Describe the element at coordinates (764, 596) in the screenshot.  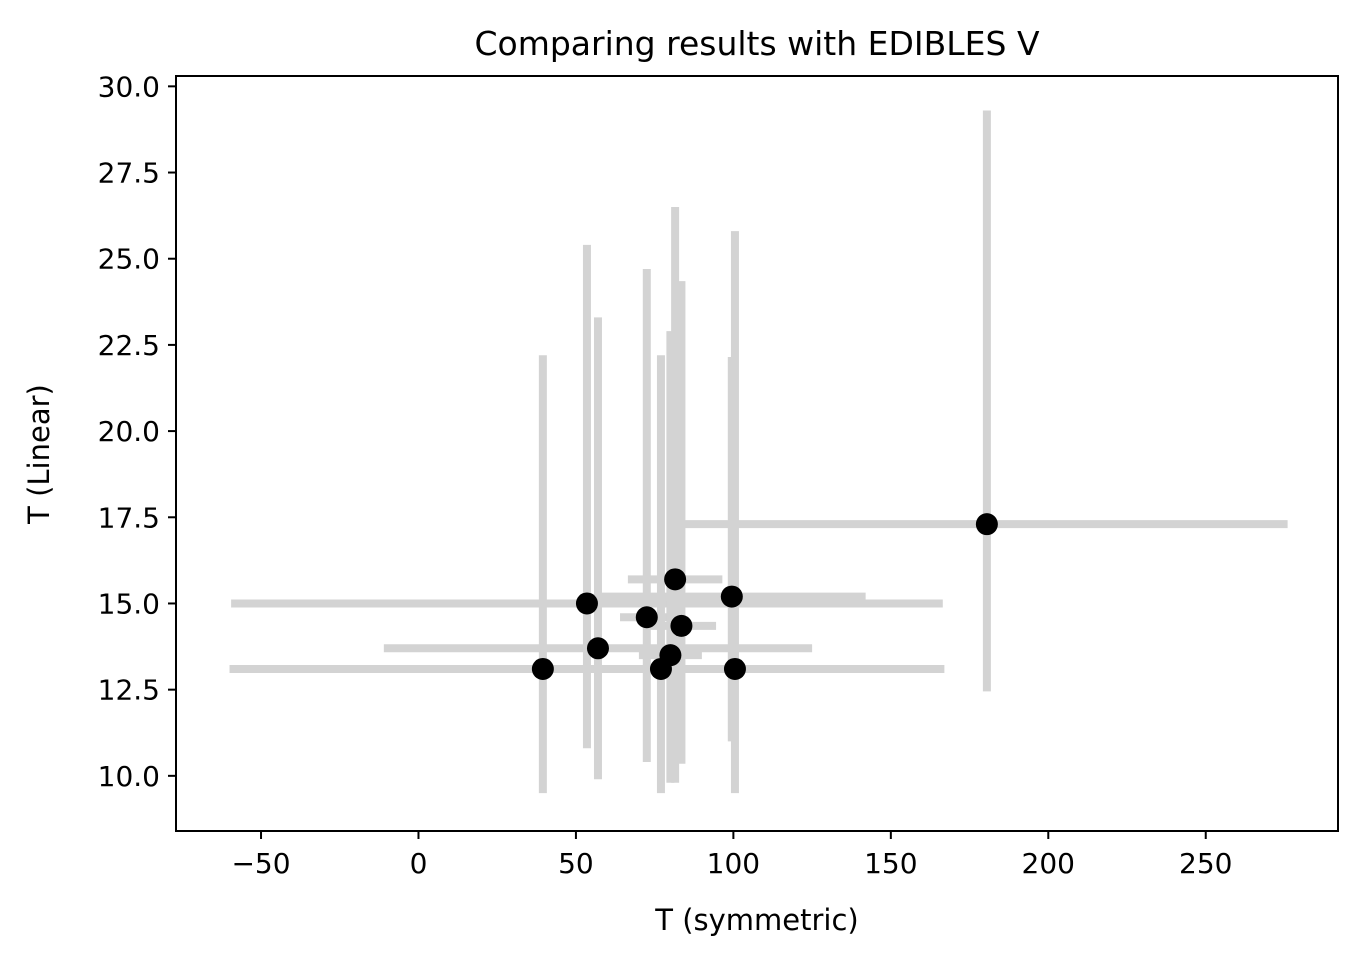
I see `marker-layer` at that location.